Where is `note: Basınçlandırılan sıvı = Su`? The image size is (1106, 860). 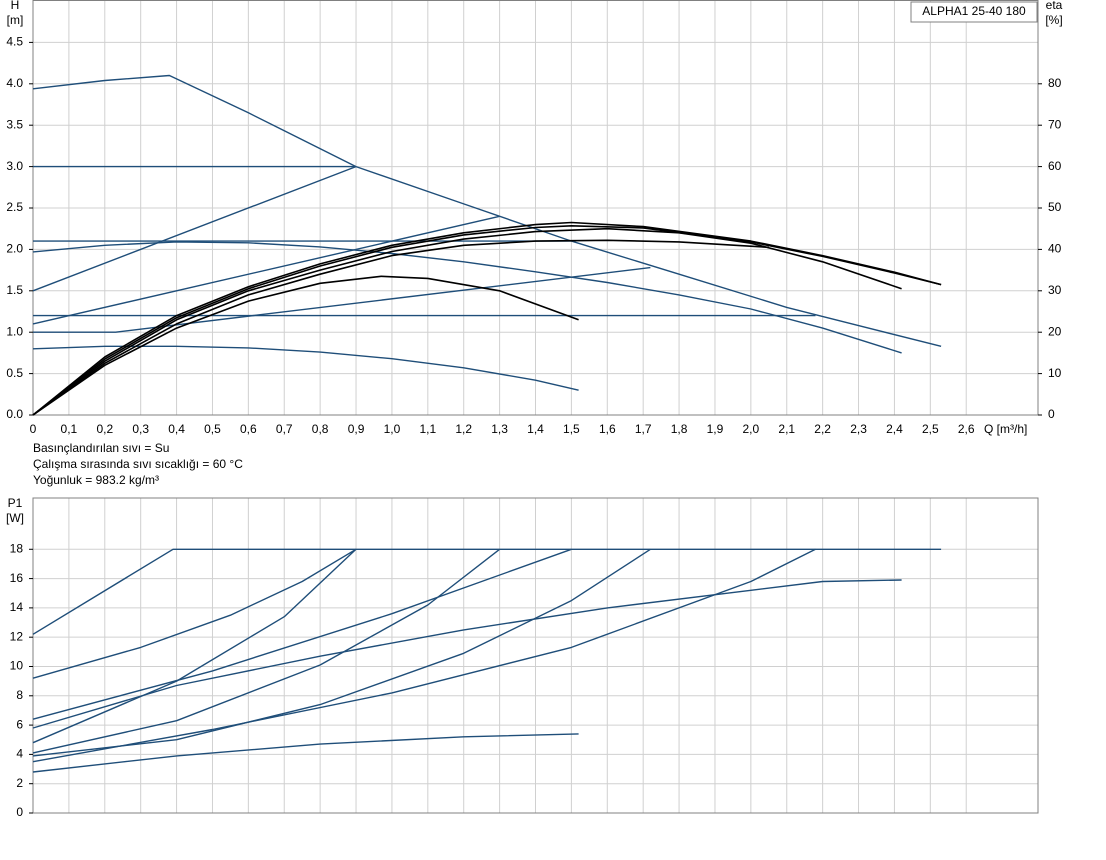 note: Basınçlandırılan sıvı = Su is located at coordinates (101, 448).